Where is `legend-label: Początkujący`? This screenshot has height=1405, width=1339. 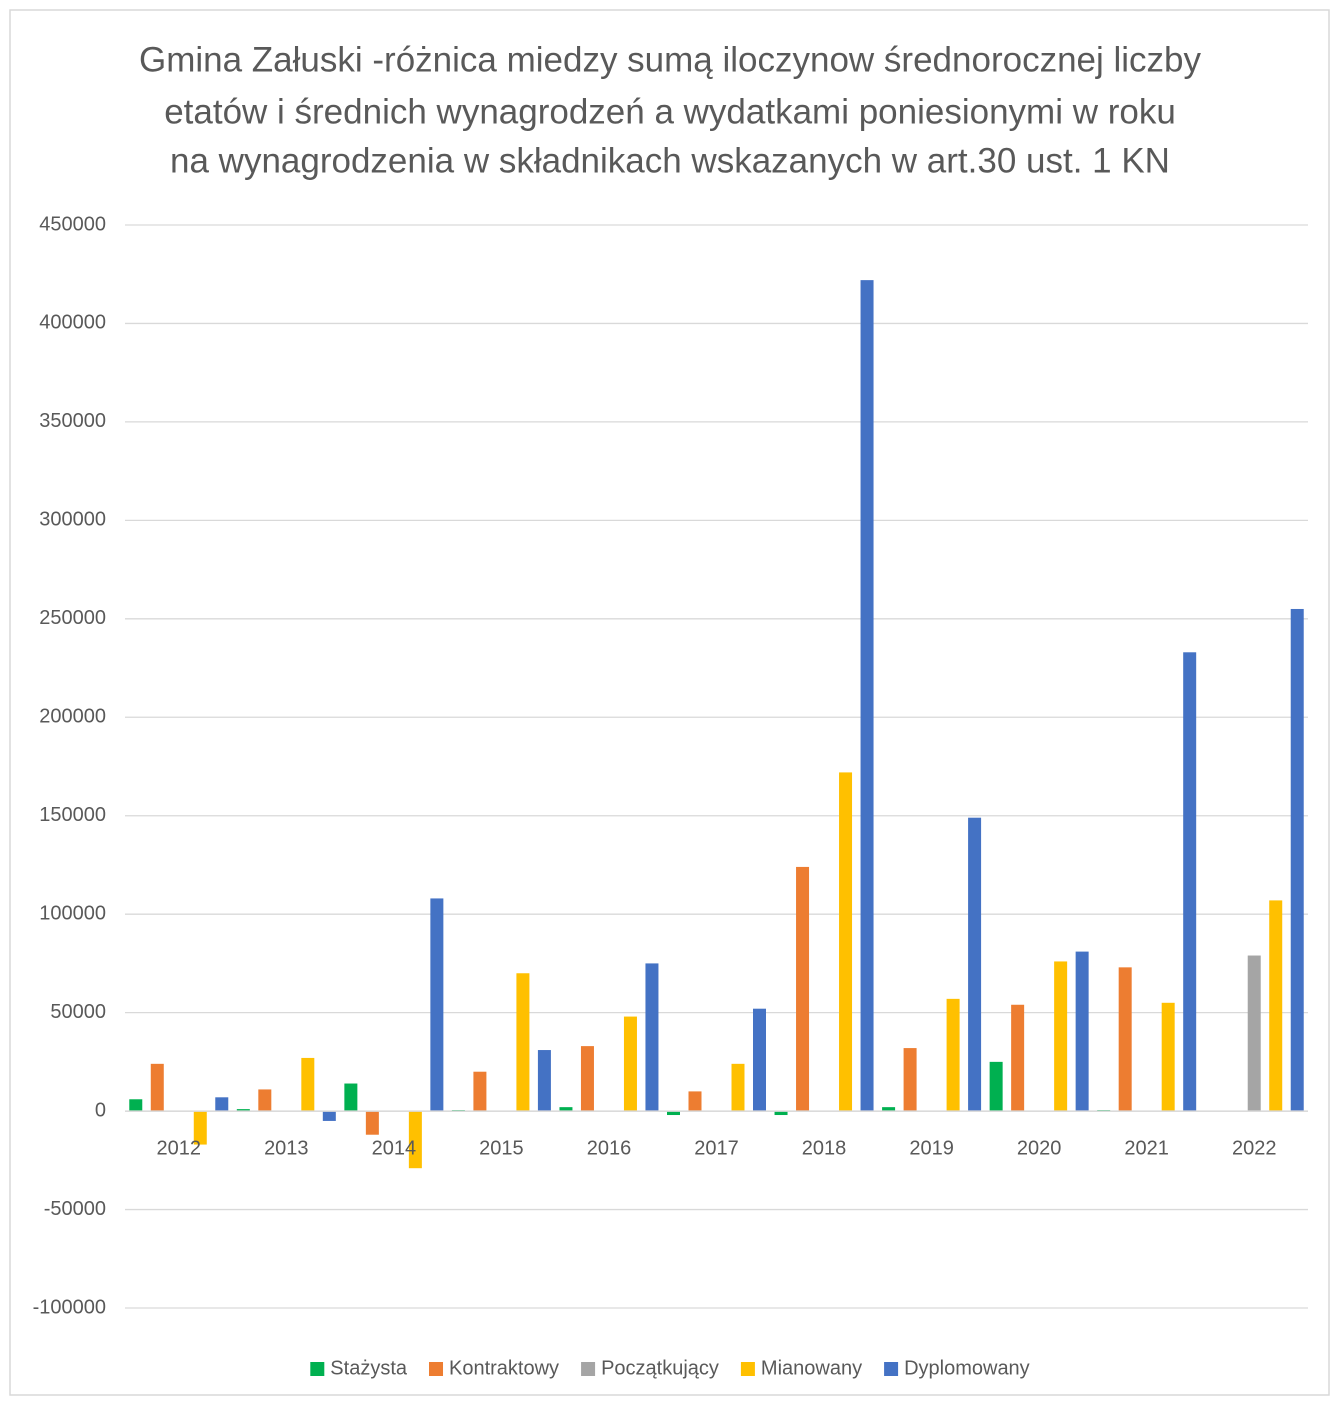 legend-label: Początkujący is located at coordinates (660, 1368).